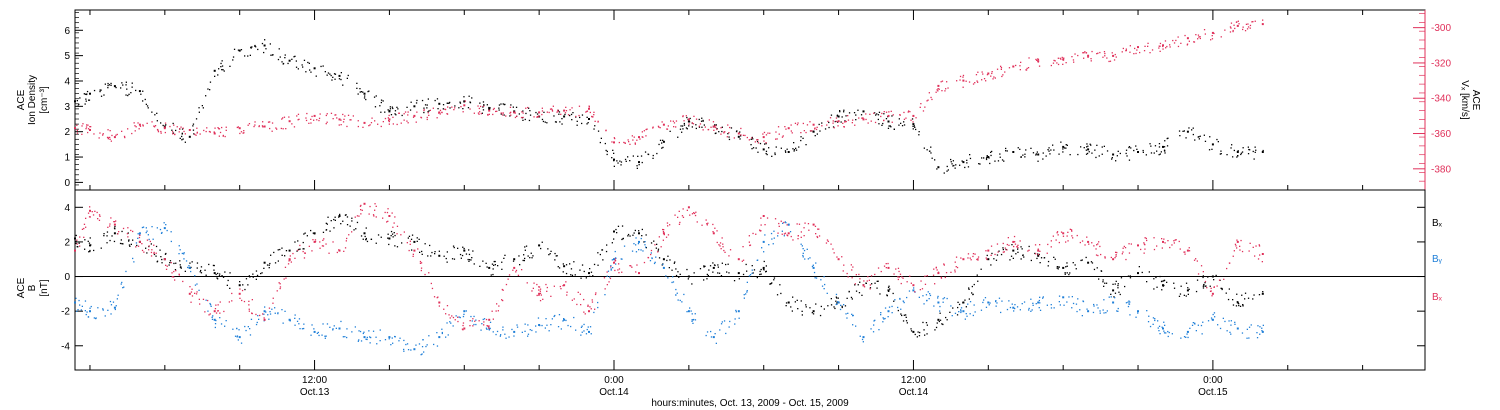  Describe the element at coordinates (32, 287) in the screenshot. I see `b-axis-label-line2: B` at that location.